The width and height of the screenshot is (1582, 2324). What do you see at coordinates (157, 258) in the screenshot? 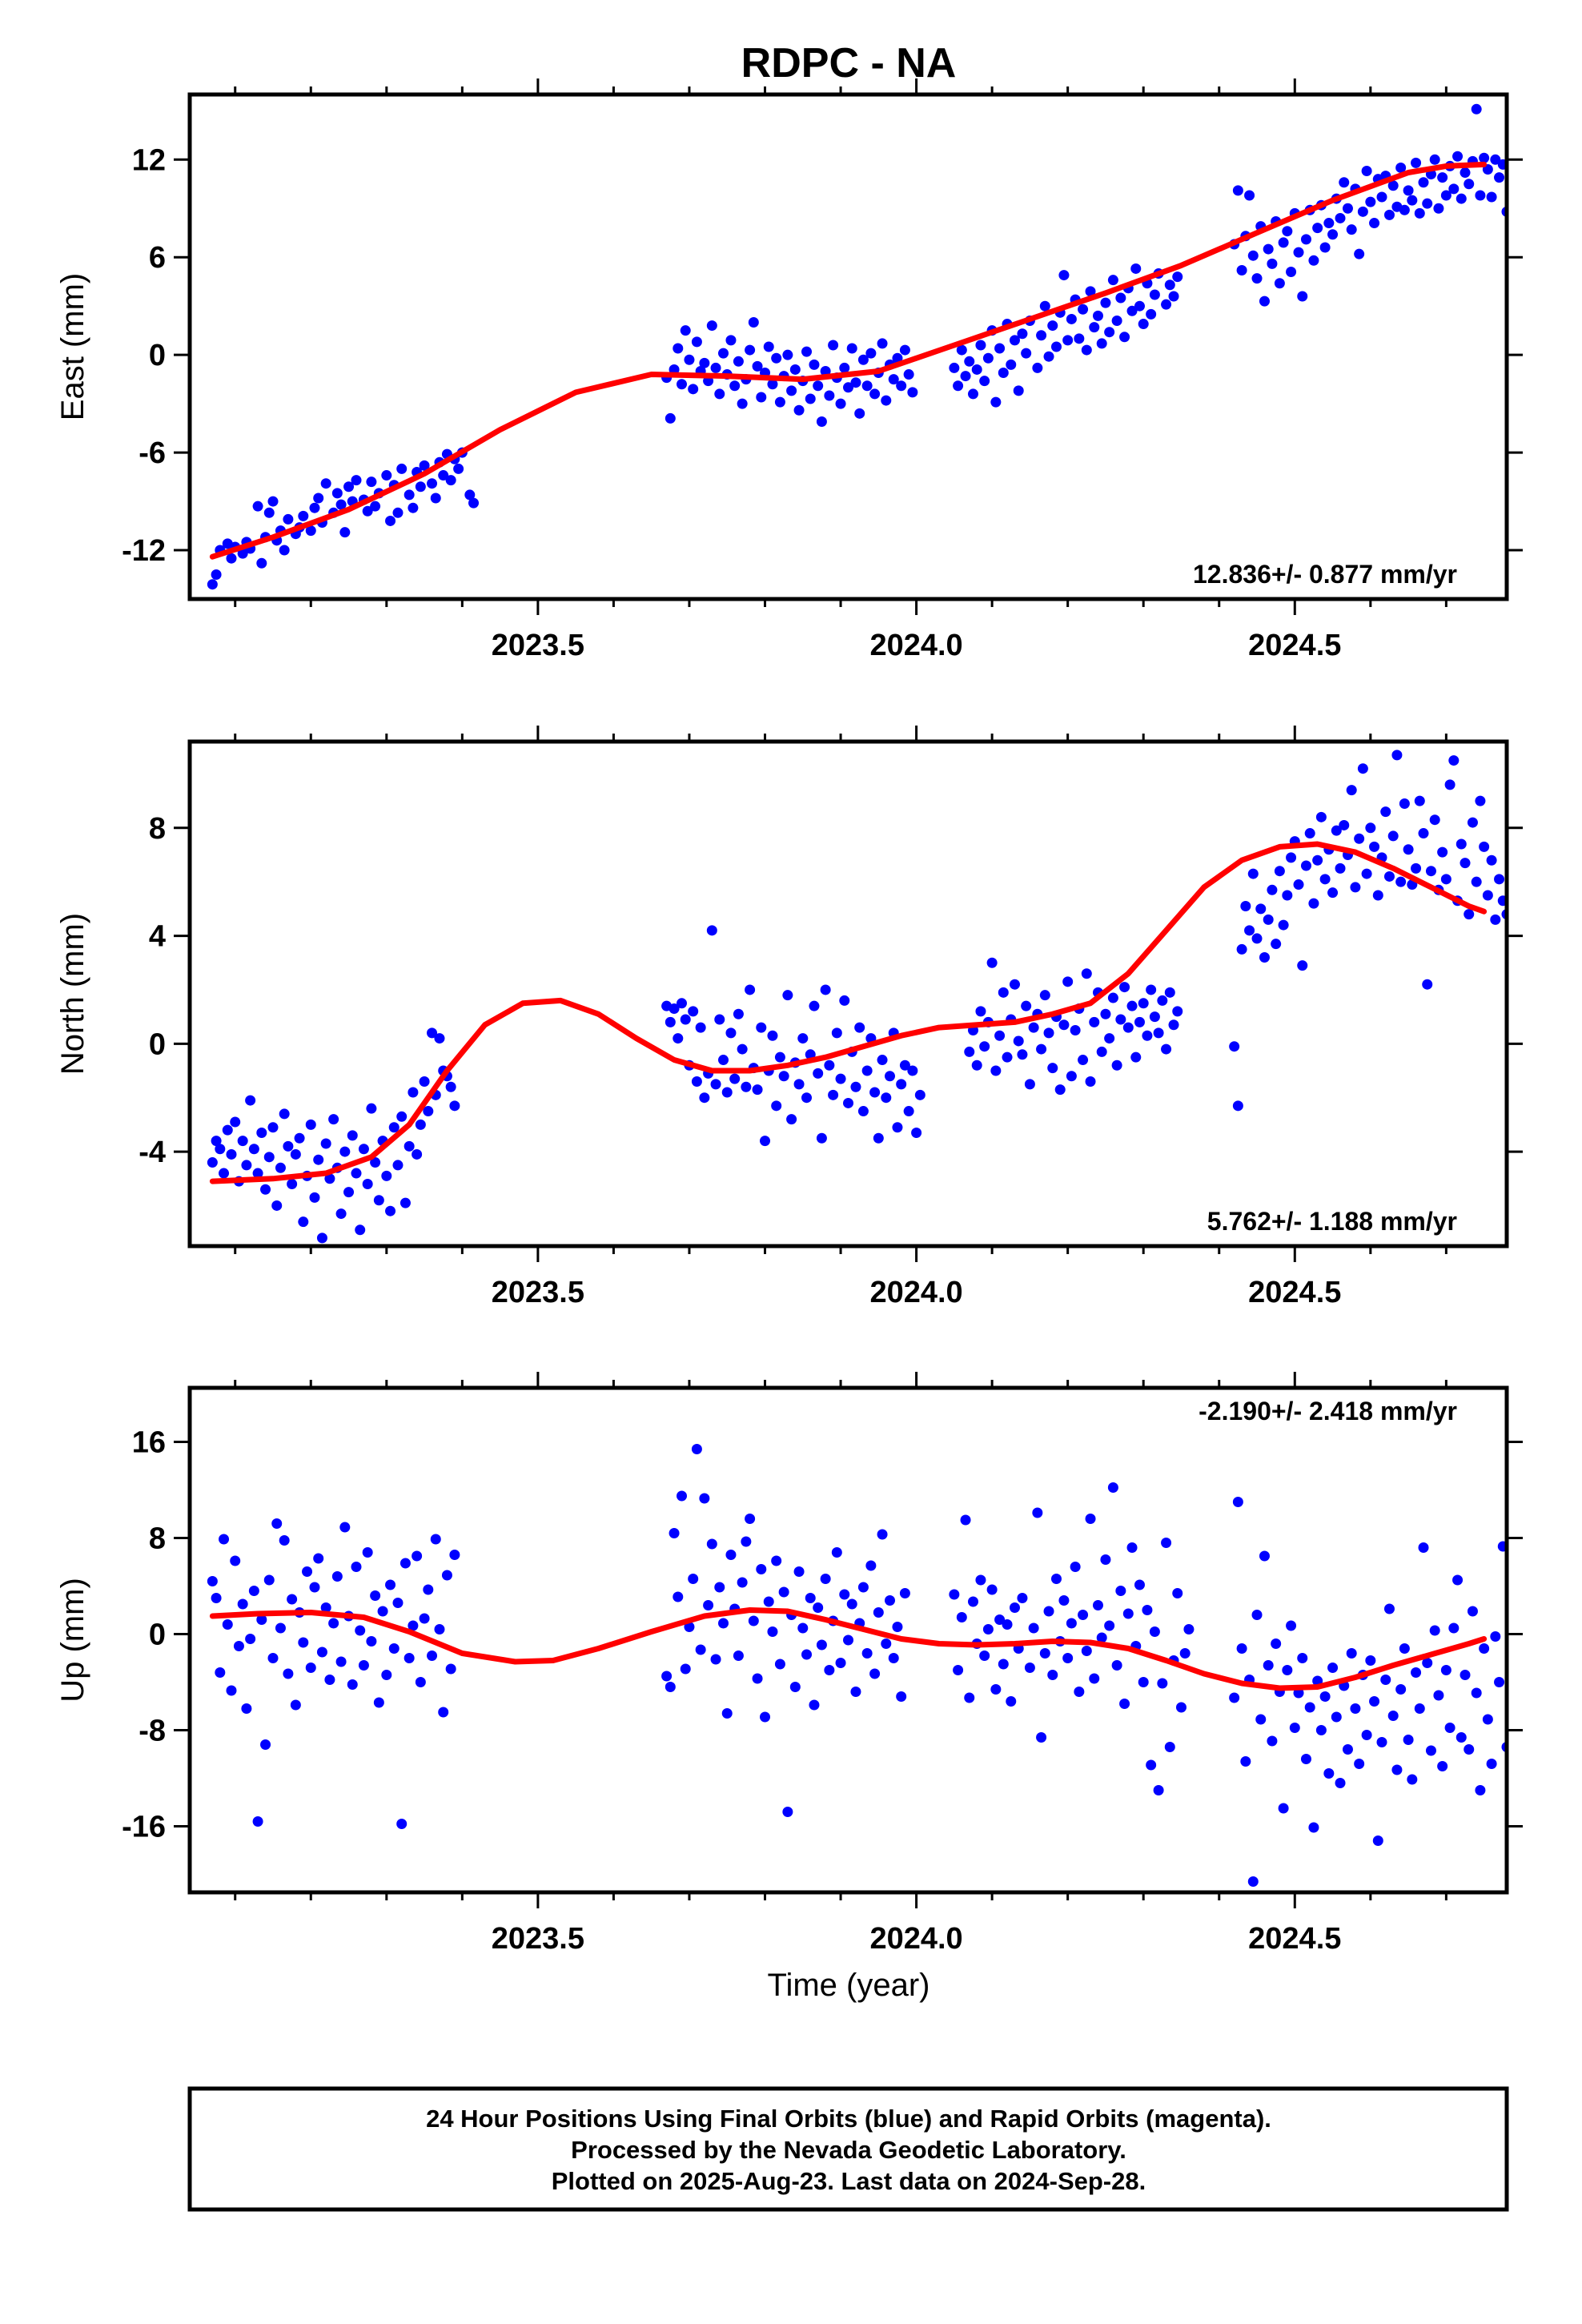
I see `east-y-tick-label: 6` at bounding box center [157, 258].